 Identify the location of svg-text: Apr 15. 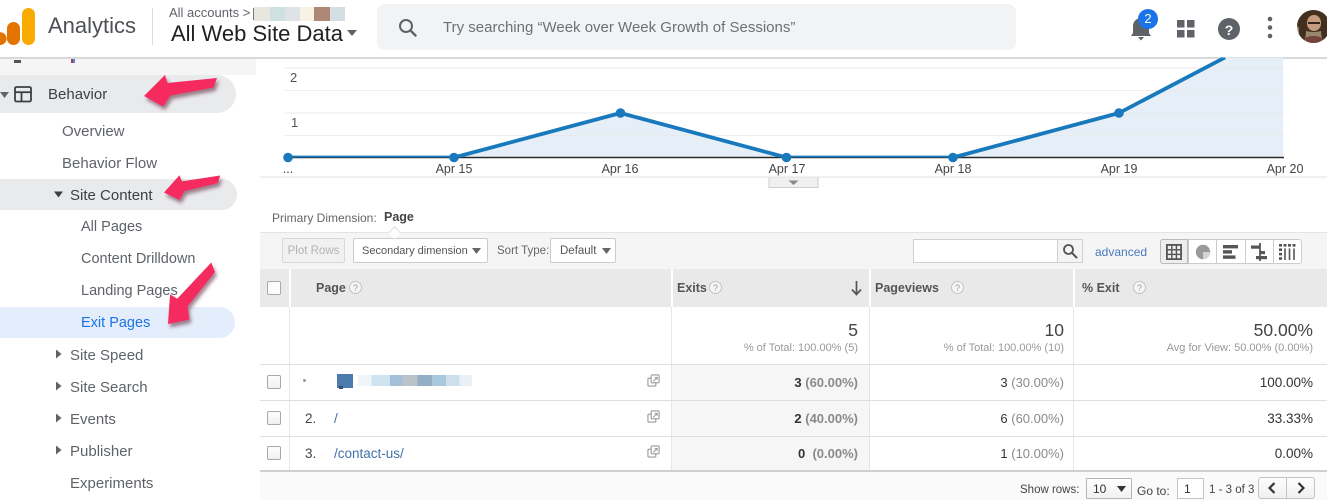
(454, 169).